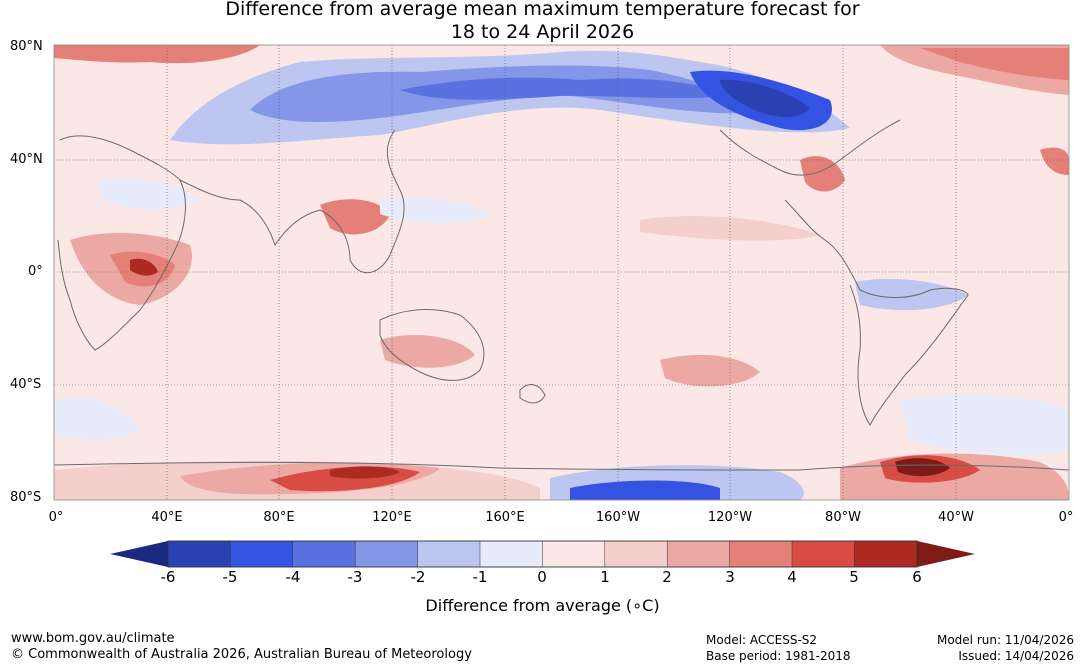 This screenshot has height=667, width=1085. Describe the element at coordinates (150, 194) in the screenshot. I see `cool-sahara` at that location.